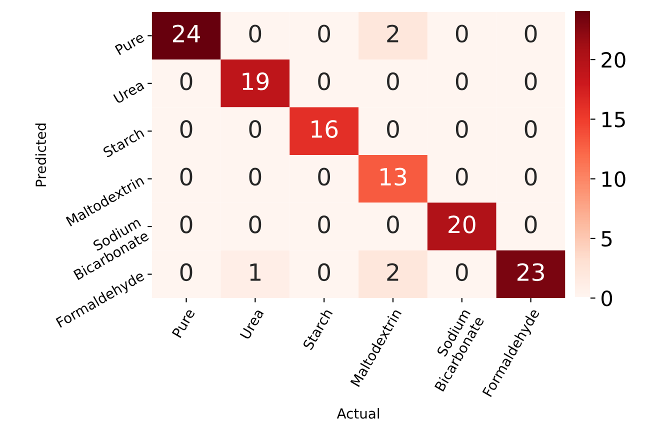  What do you see at coordinates (613, 120) in the screenshot?
I see `color-bar-label: 15` at bounding box center [613, 120].